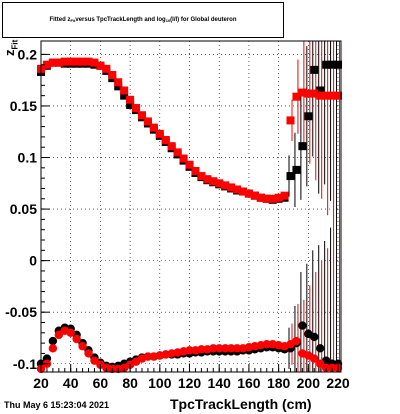 The height and width of the screenshot is (414, 400). I want to click on x-tick-label: 220, so click(338, 383).